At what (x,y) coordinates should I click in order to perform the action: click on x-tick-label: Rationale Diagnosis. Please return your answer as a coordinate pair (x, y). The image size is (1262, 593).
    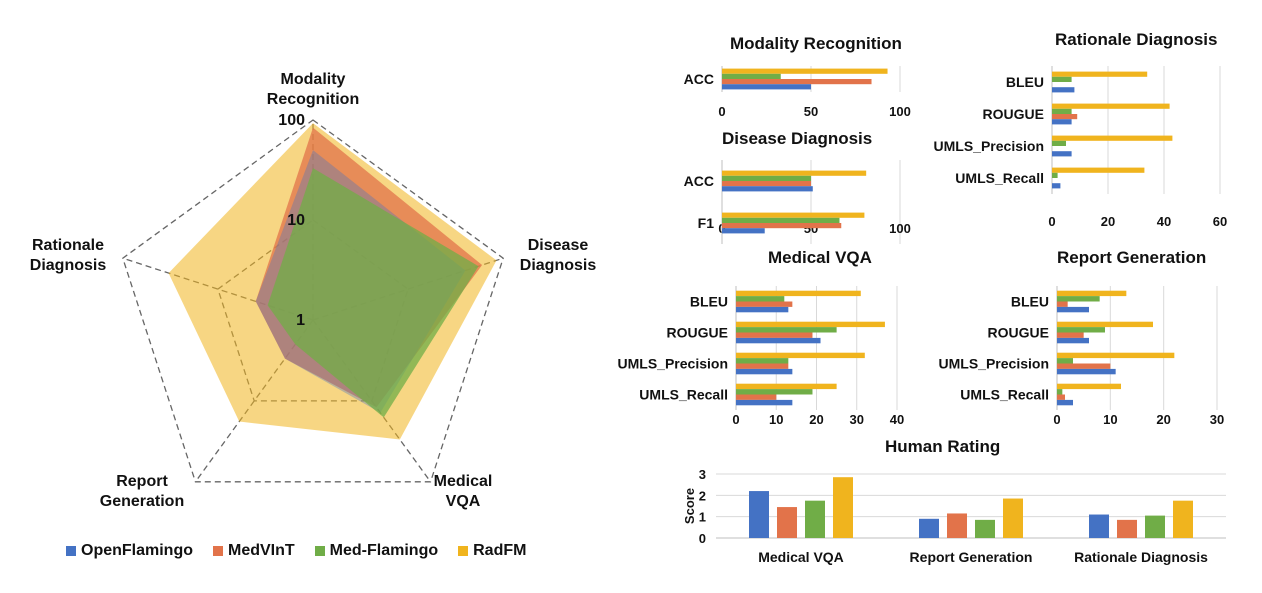
    Looking at the image, I should click on (1141, 557).